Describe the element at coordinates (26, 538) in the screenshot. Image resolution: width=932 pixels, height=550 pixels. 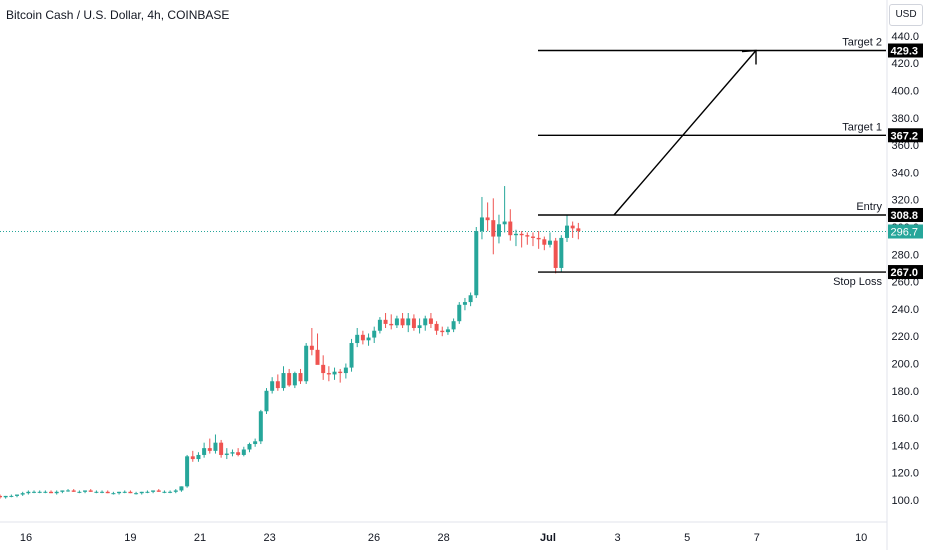
I see `x-tick-label: 16` at that location.